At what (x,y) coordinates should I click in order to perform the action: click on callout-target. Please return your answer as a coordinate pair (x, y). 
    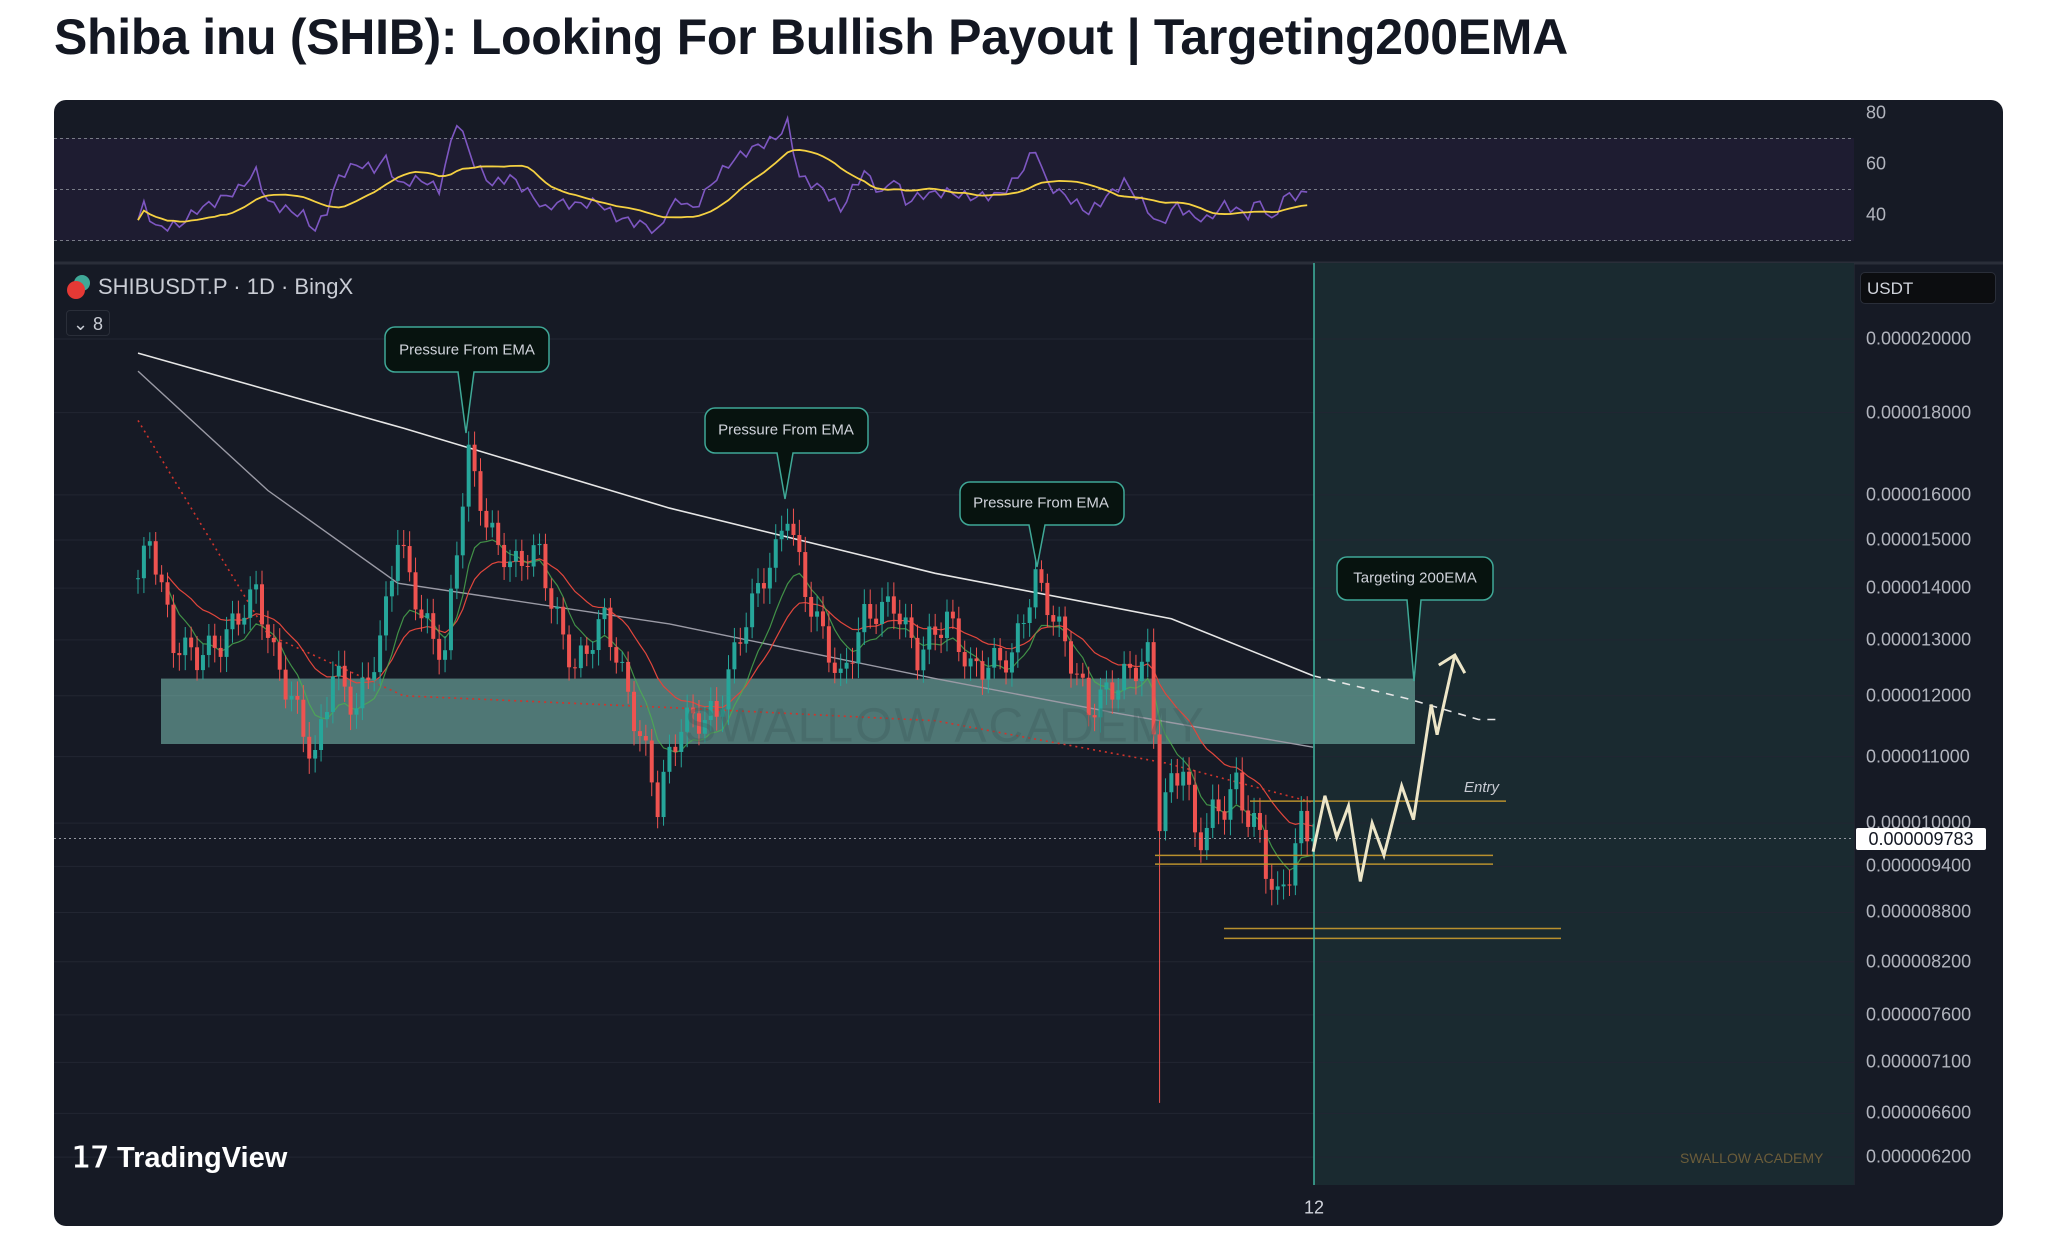
    Looking at the image, I should click on (1415, 619).